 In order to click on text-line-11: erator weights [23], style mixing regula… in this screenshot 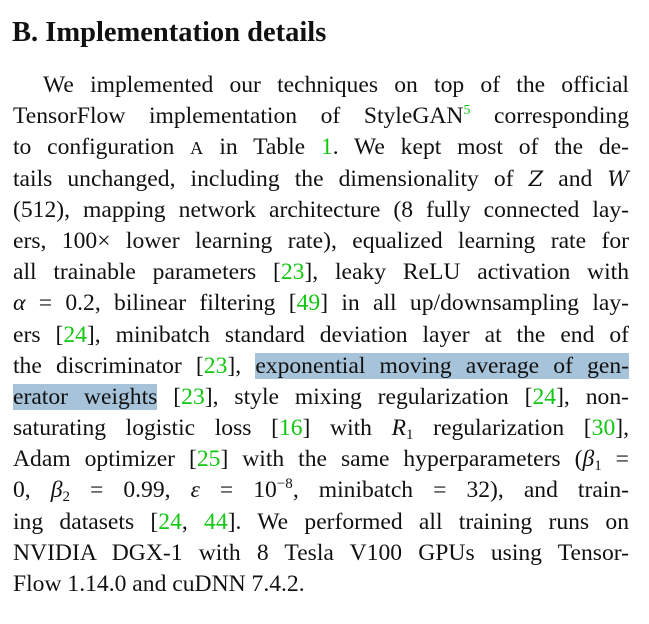, I will do `click(321, 397)`.